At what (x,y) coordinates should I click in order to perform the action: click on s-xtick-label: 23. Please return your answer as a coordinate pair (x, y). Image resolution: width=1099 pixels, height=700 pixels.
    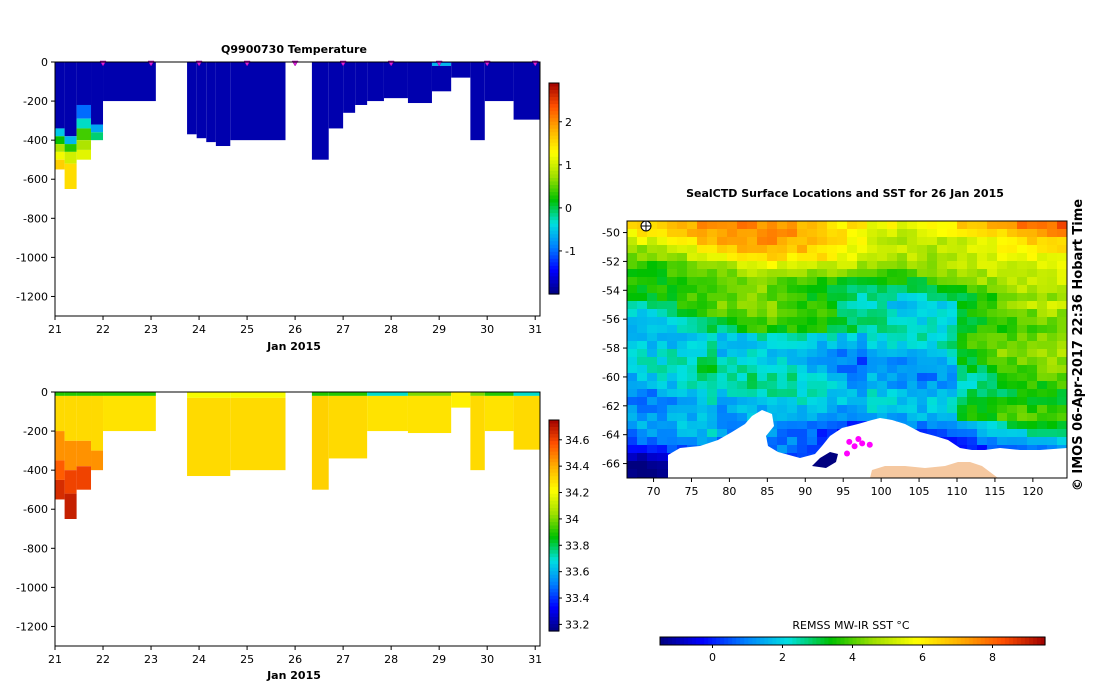
    Looking at the image, I should click on (151, 659).